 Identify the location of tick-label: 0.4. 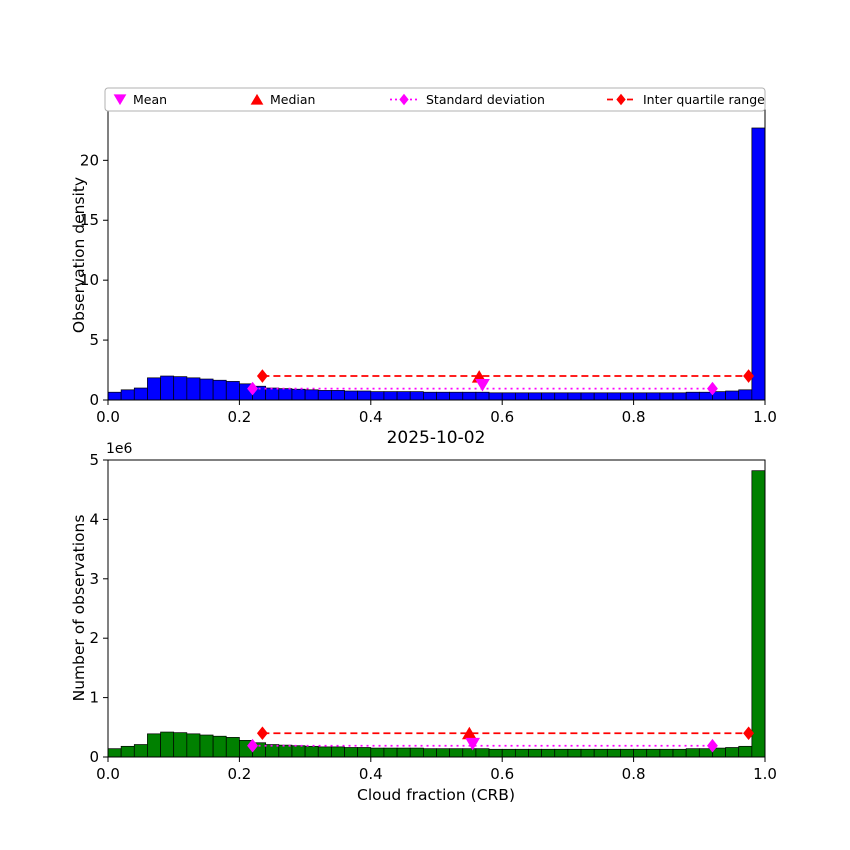
(371, 417).